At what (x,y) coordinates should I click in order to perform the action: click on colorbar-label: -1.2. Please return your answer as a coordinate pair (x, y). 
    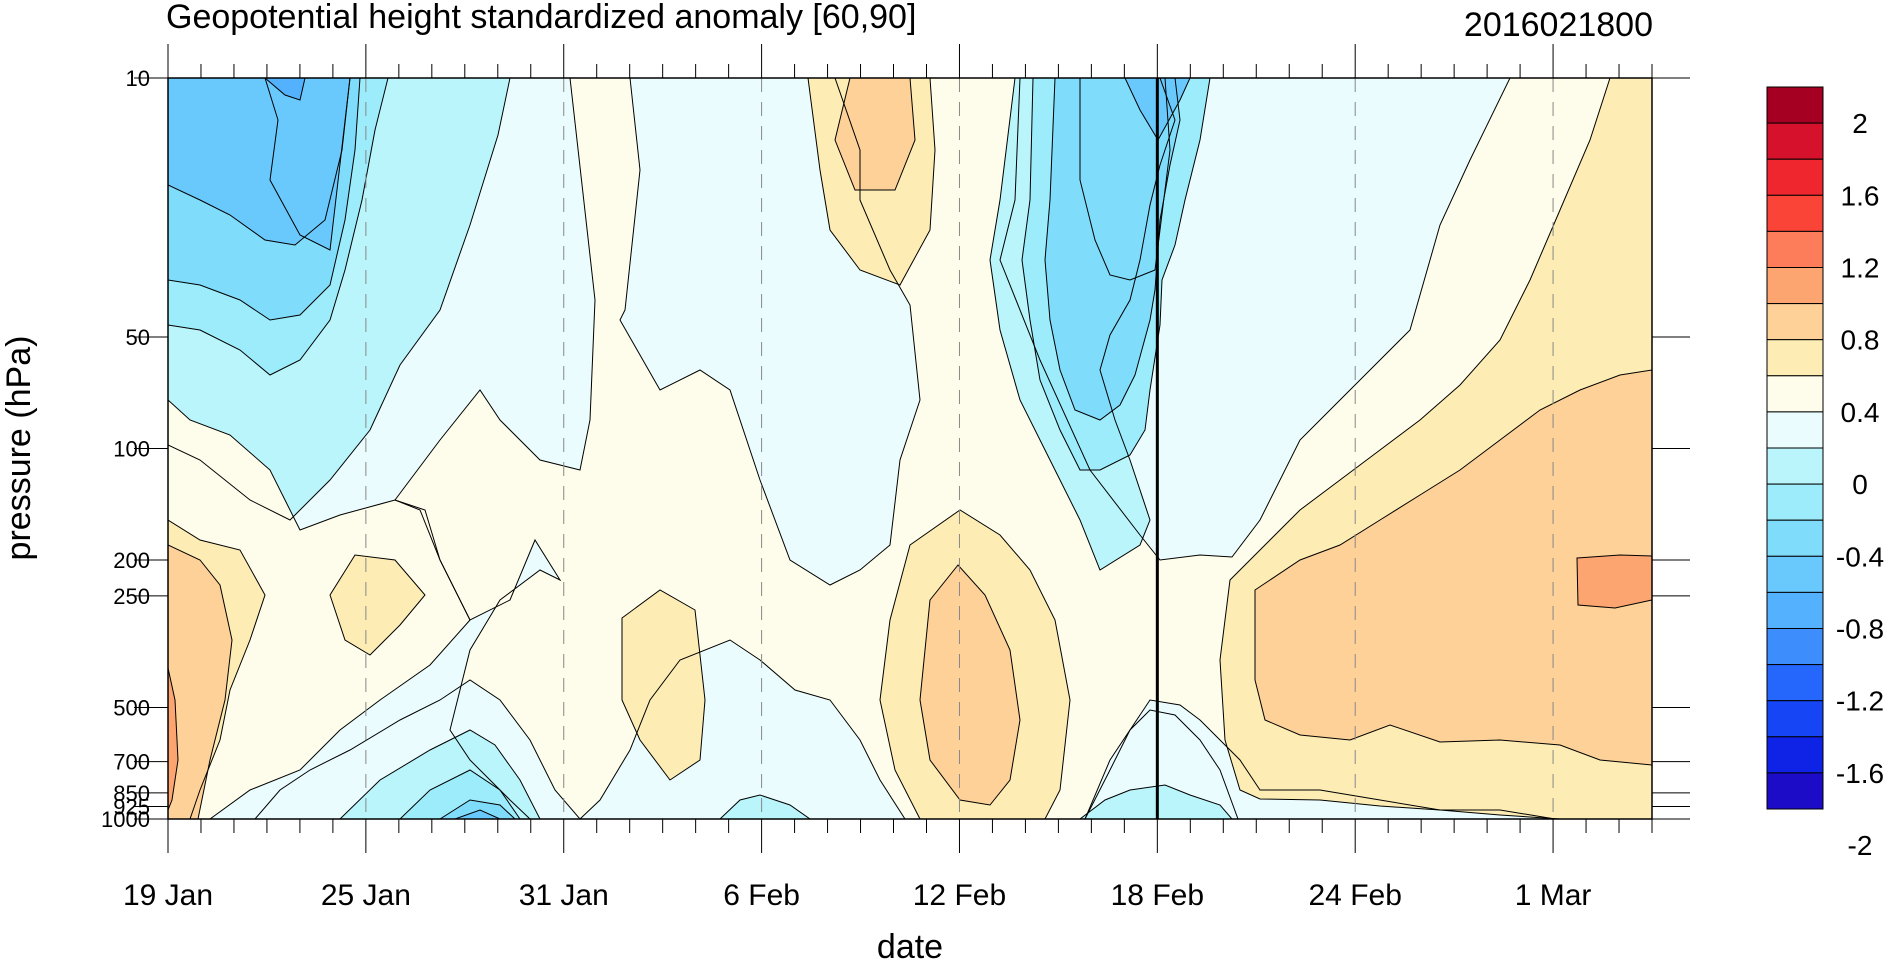
    Looking at the image, I should click on (1860, 701).